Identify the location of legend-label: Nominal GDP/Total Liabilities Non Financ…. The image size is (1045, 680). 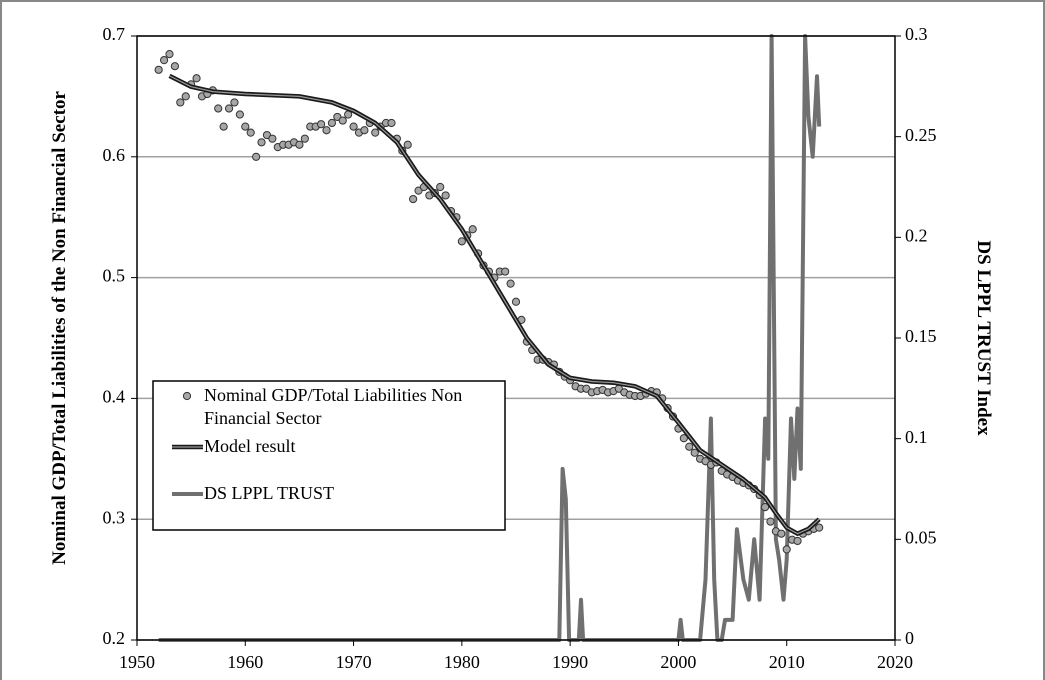
(333, 406).